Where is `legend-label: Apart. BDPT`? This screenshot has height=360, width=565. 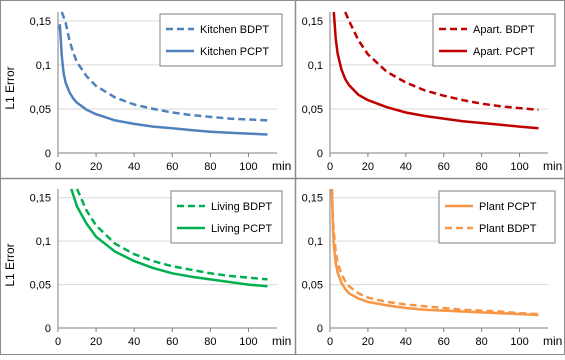 legend-label: Apart. BDPT is located at coordinates (504, 30).